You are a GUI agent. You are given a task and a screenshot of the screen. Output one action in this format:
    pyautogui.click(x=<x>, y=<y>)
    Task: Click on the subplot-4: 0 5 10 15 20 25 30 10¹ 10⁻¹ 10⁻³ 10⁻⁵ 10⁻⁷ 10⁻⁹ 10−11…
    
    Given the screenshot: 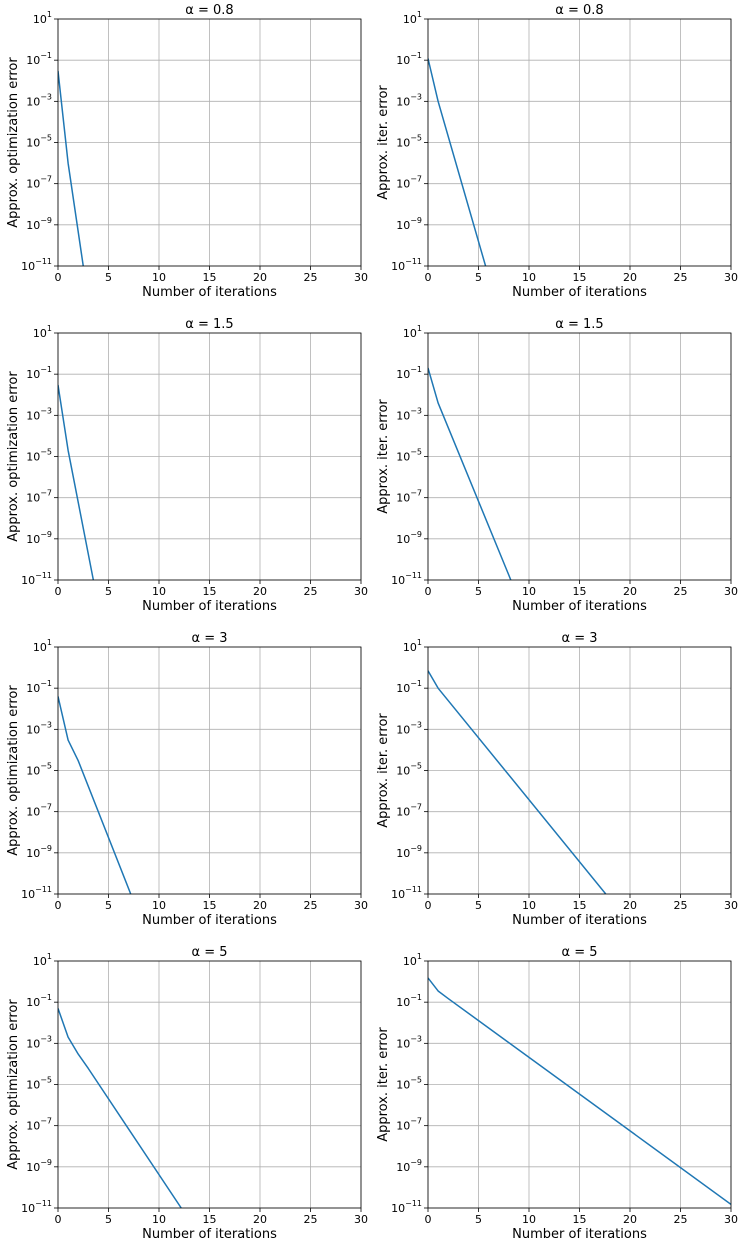 What is the action you would take?
    pyautogui.click(x=557, y=465)
    